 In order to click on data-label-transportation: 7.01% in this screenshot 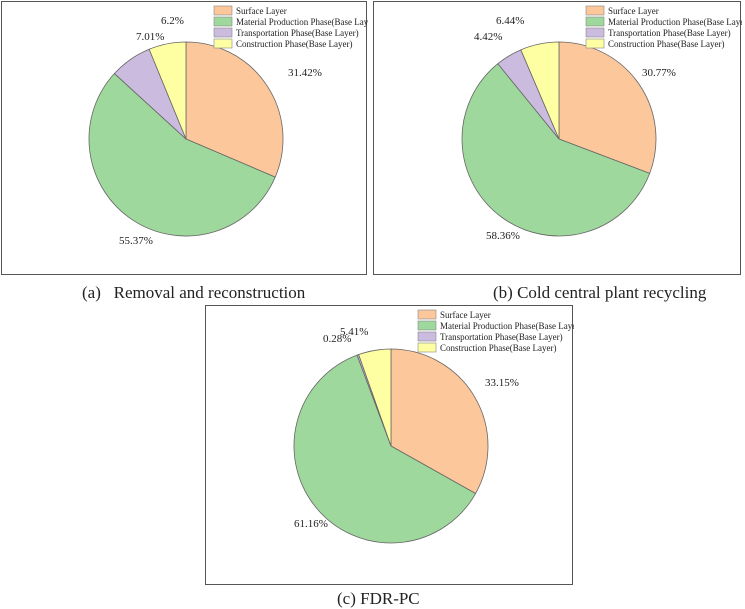, I will do `click(150, 37)`.